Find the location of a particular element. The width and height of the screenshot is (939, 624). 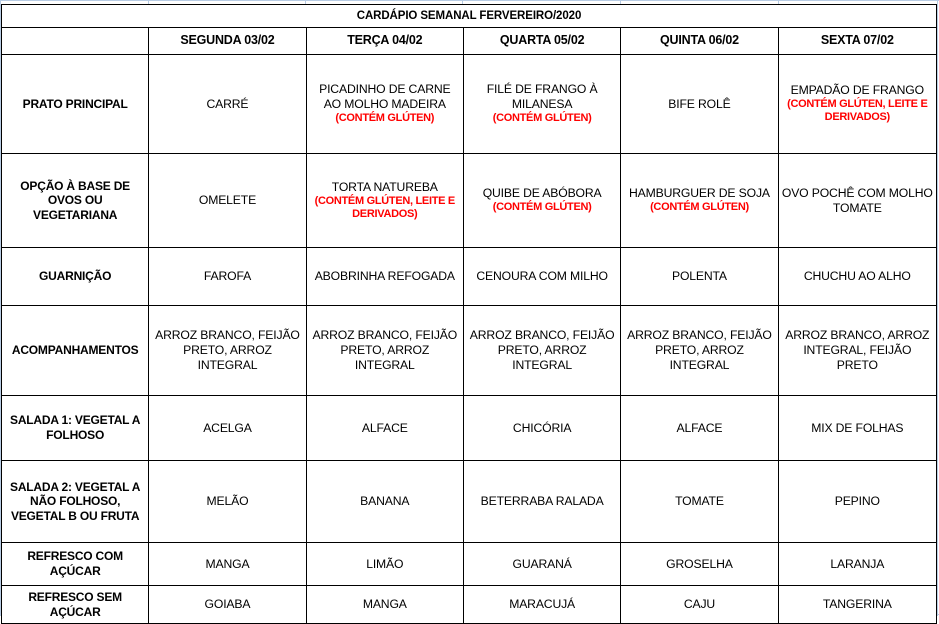

menu-item-text: EMPADÃO DE FRANGO is located at coordinates (857, 90).